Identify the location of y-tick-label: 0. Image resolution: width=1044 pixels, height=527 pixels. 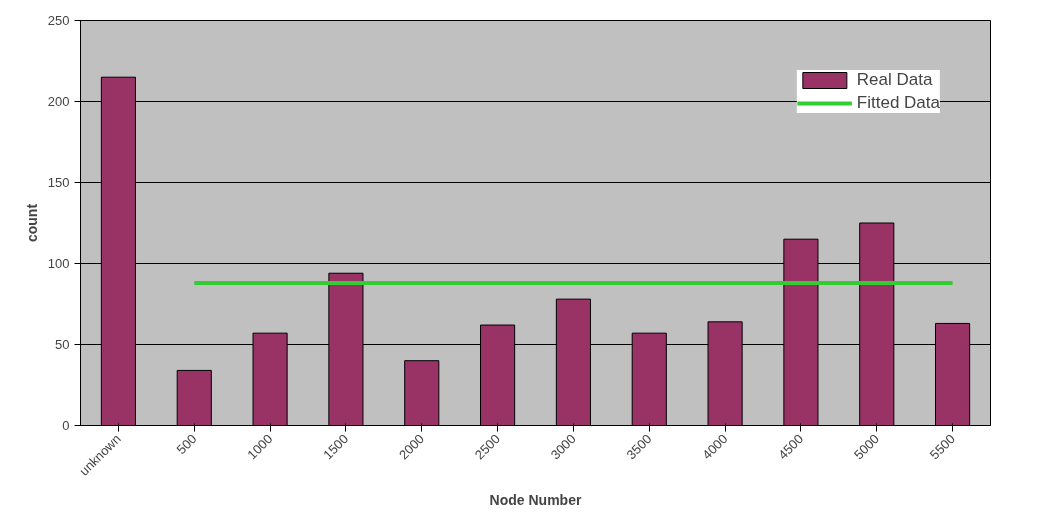
(66, 425).